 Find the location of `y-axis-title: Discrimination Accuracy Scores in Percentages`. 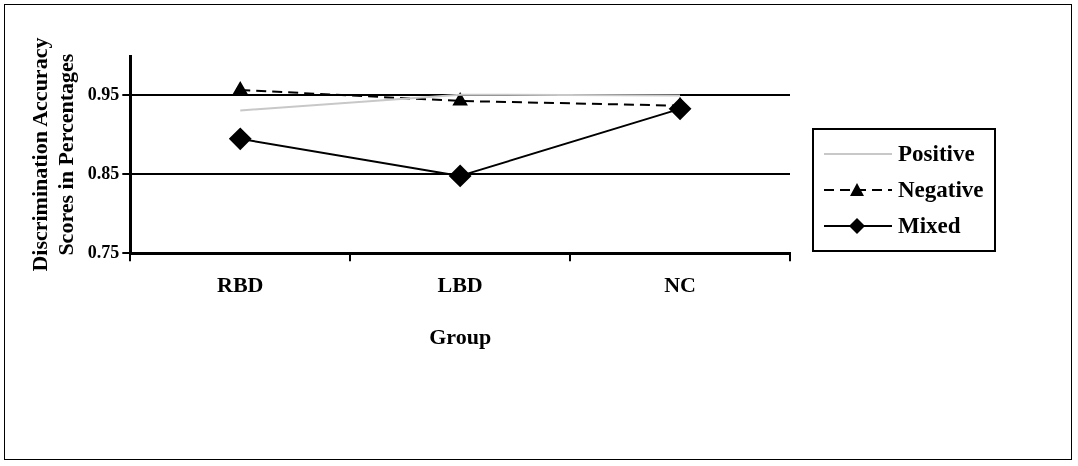

y-axis-title: Discrimination Accuracy Scores in Percentages is located at coordinates (52, 154).